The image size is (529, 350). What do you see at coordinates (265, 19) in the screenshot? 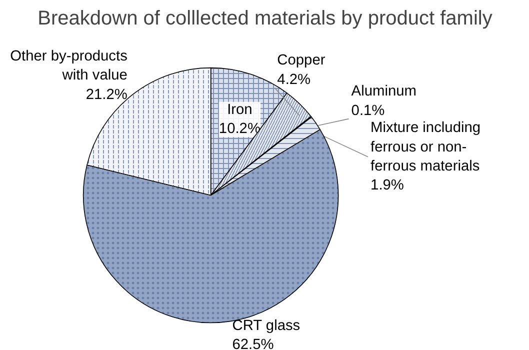
I see `chart-title: Breakdown of colllected materials by product family` at bounding box center [265, 19].